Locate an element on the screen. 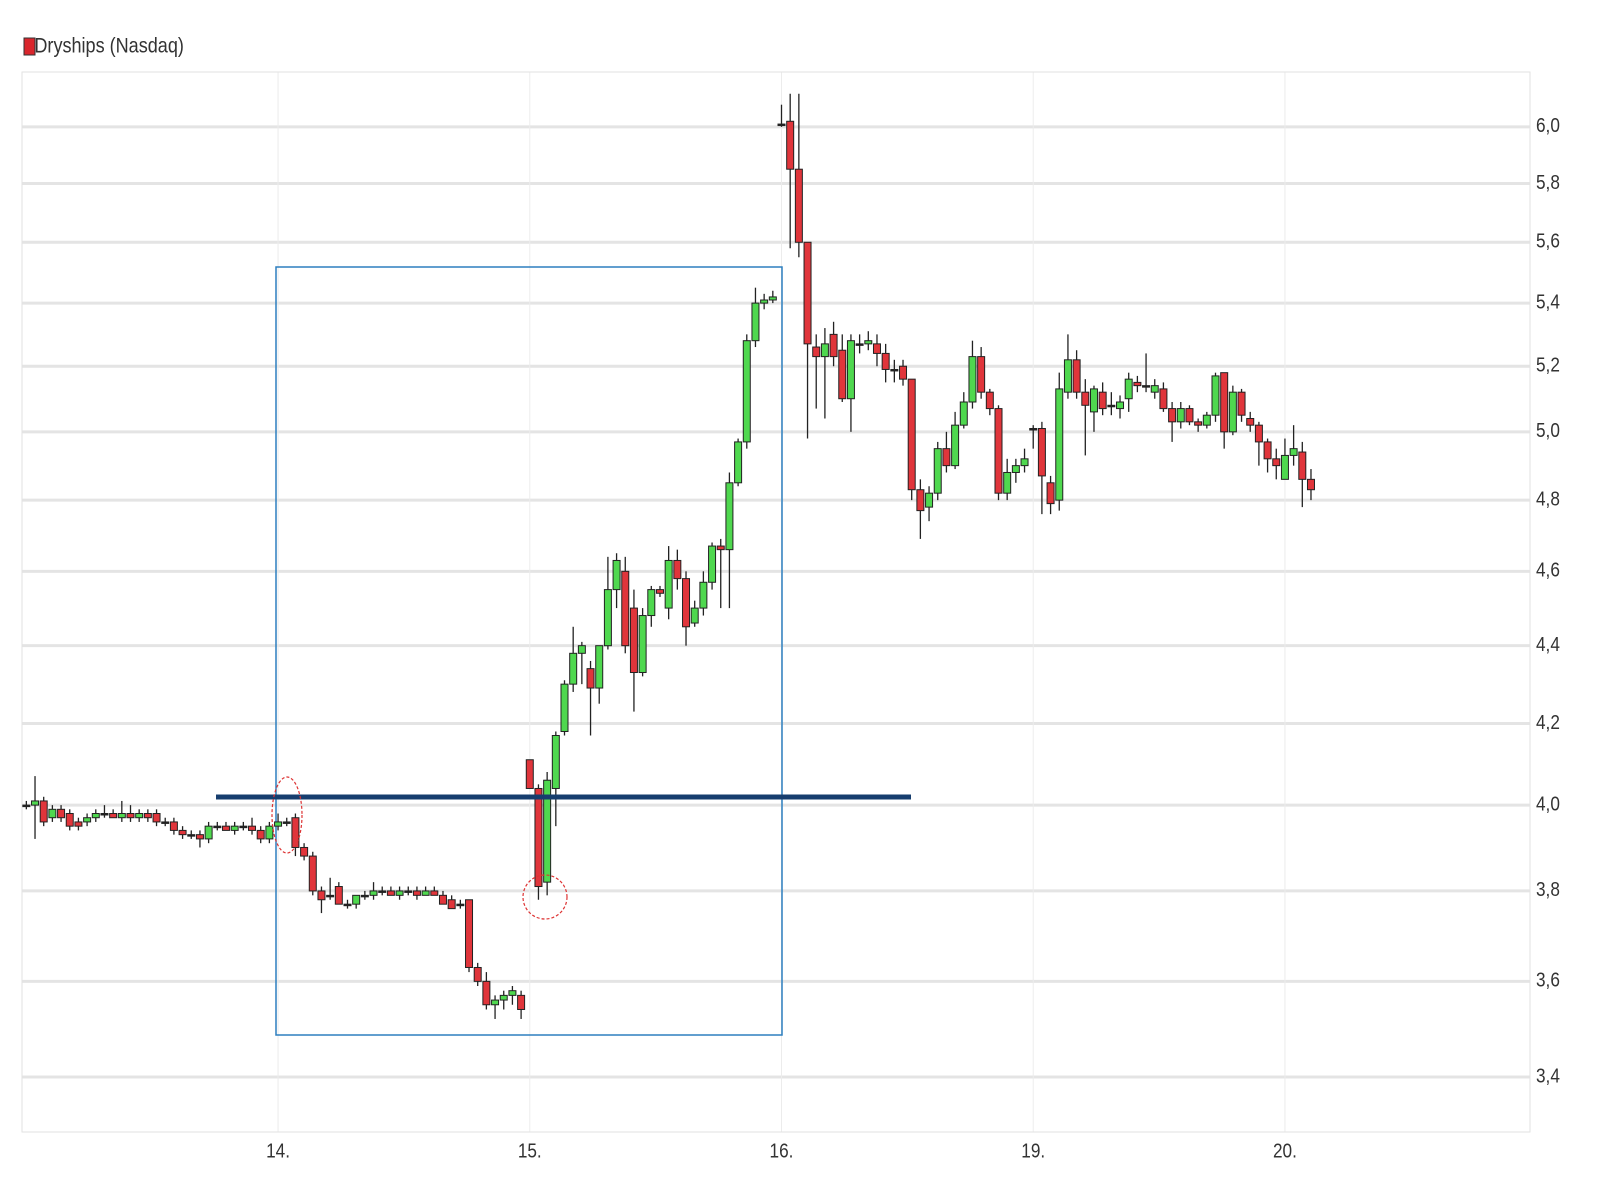  y-tick-label: 3,8 is located at coordinates (1548, 889).